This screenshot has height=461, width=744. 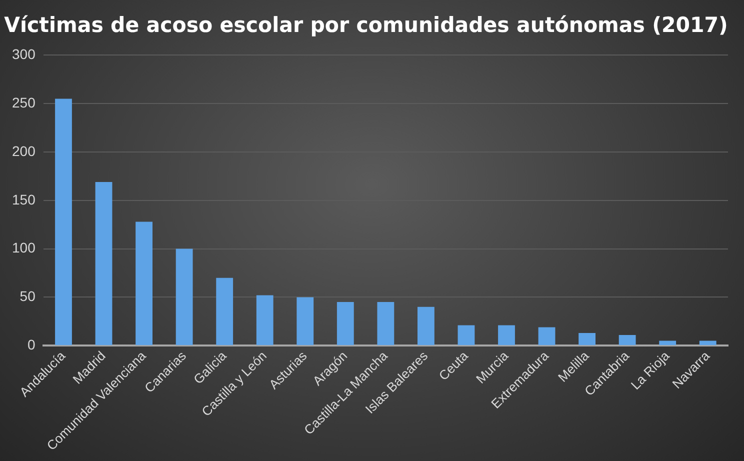 What do you see at coordinates (32, 344) in the screenshot?
I see `y-tick-label: 0` at bounding box center [32, 344].